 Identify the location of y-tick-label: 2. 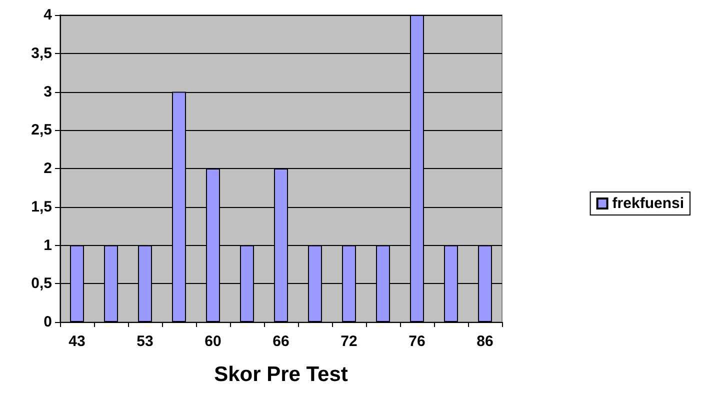
(48, 168).